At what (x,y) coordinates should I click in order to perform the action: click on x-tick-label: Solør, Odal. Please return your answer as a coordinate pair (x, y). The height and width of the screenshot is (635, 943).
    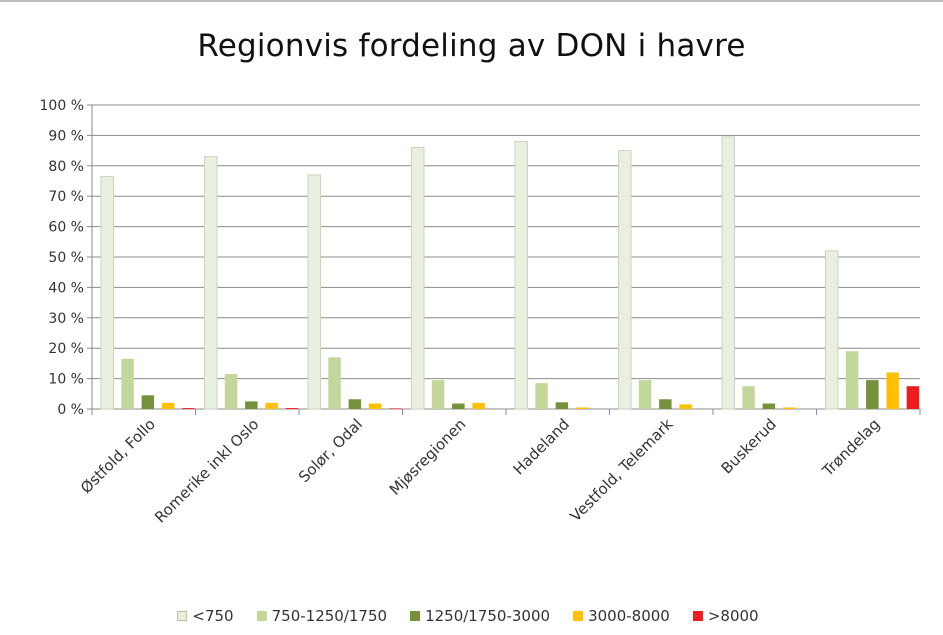
    Looking at the image, I should click on (330, 450).